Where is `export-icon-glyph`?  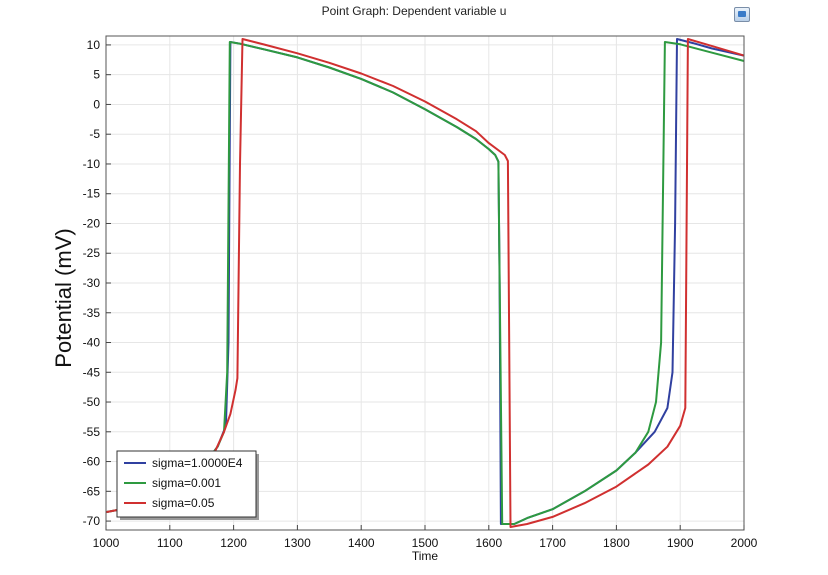
export-icon-glyph is located at coordinates (742, 14).